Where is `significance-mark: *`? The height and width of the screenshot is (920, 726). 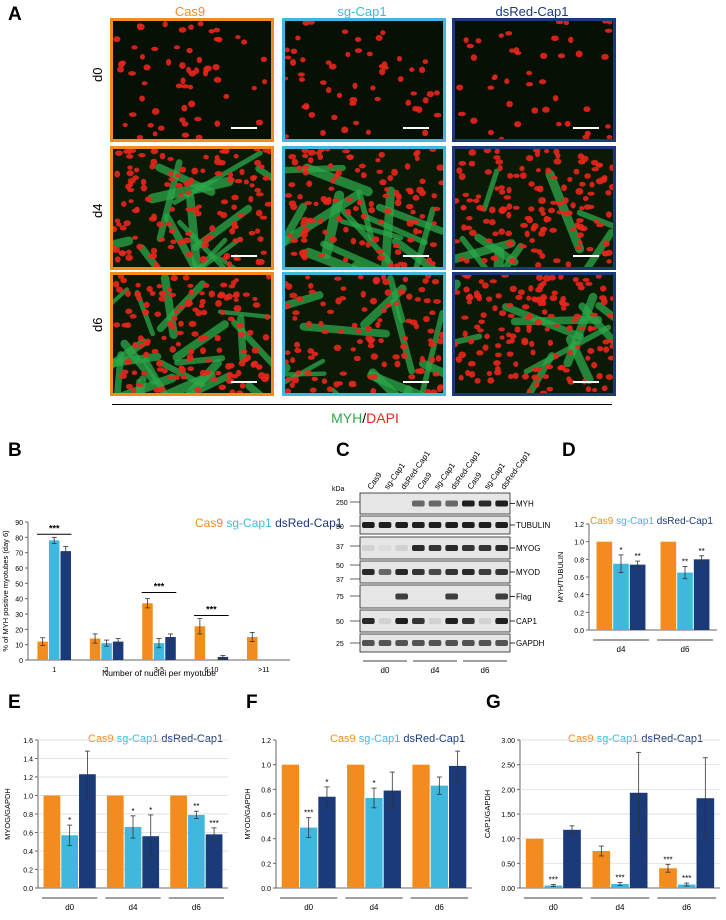
significance-mark: * is located at coordinates (132, 811).